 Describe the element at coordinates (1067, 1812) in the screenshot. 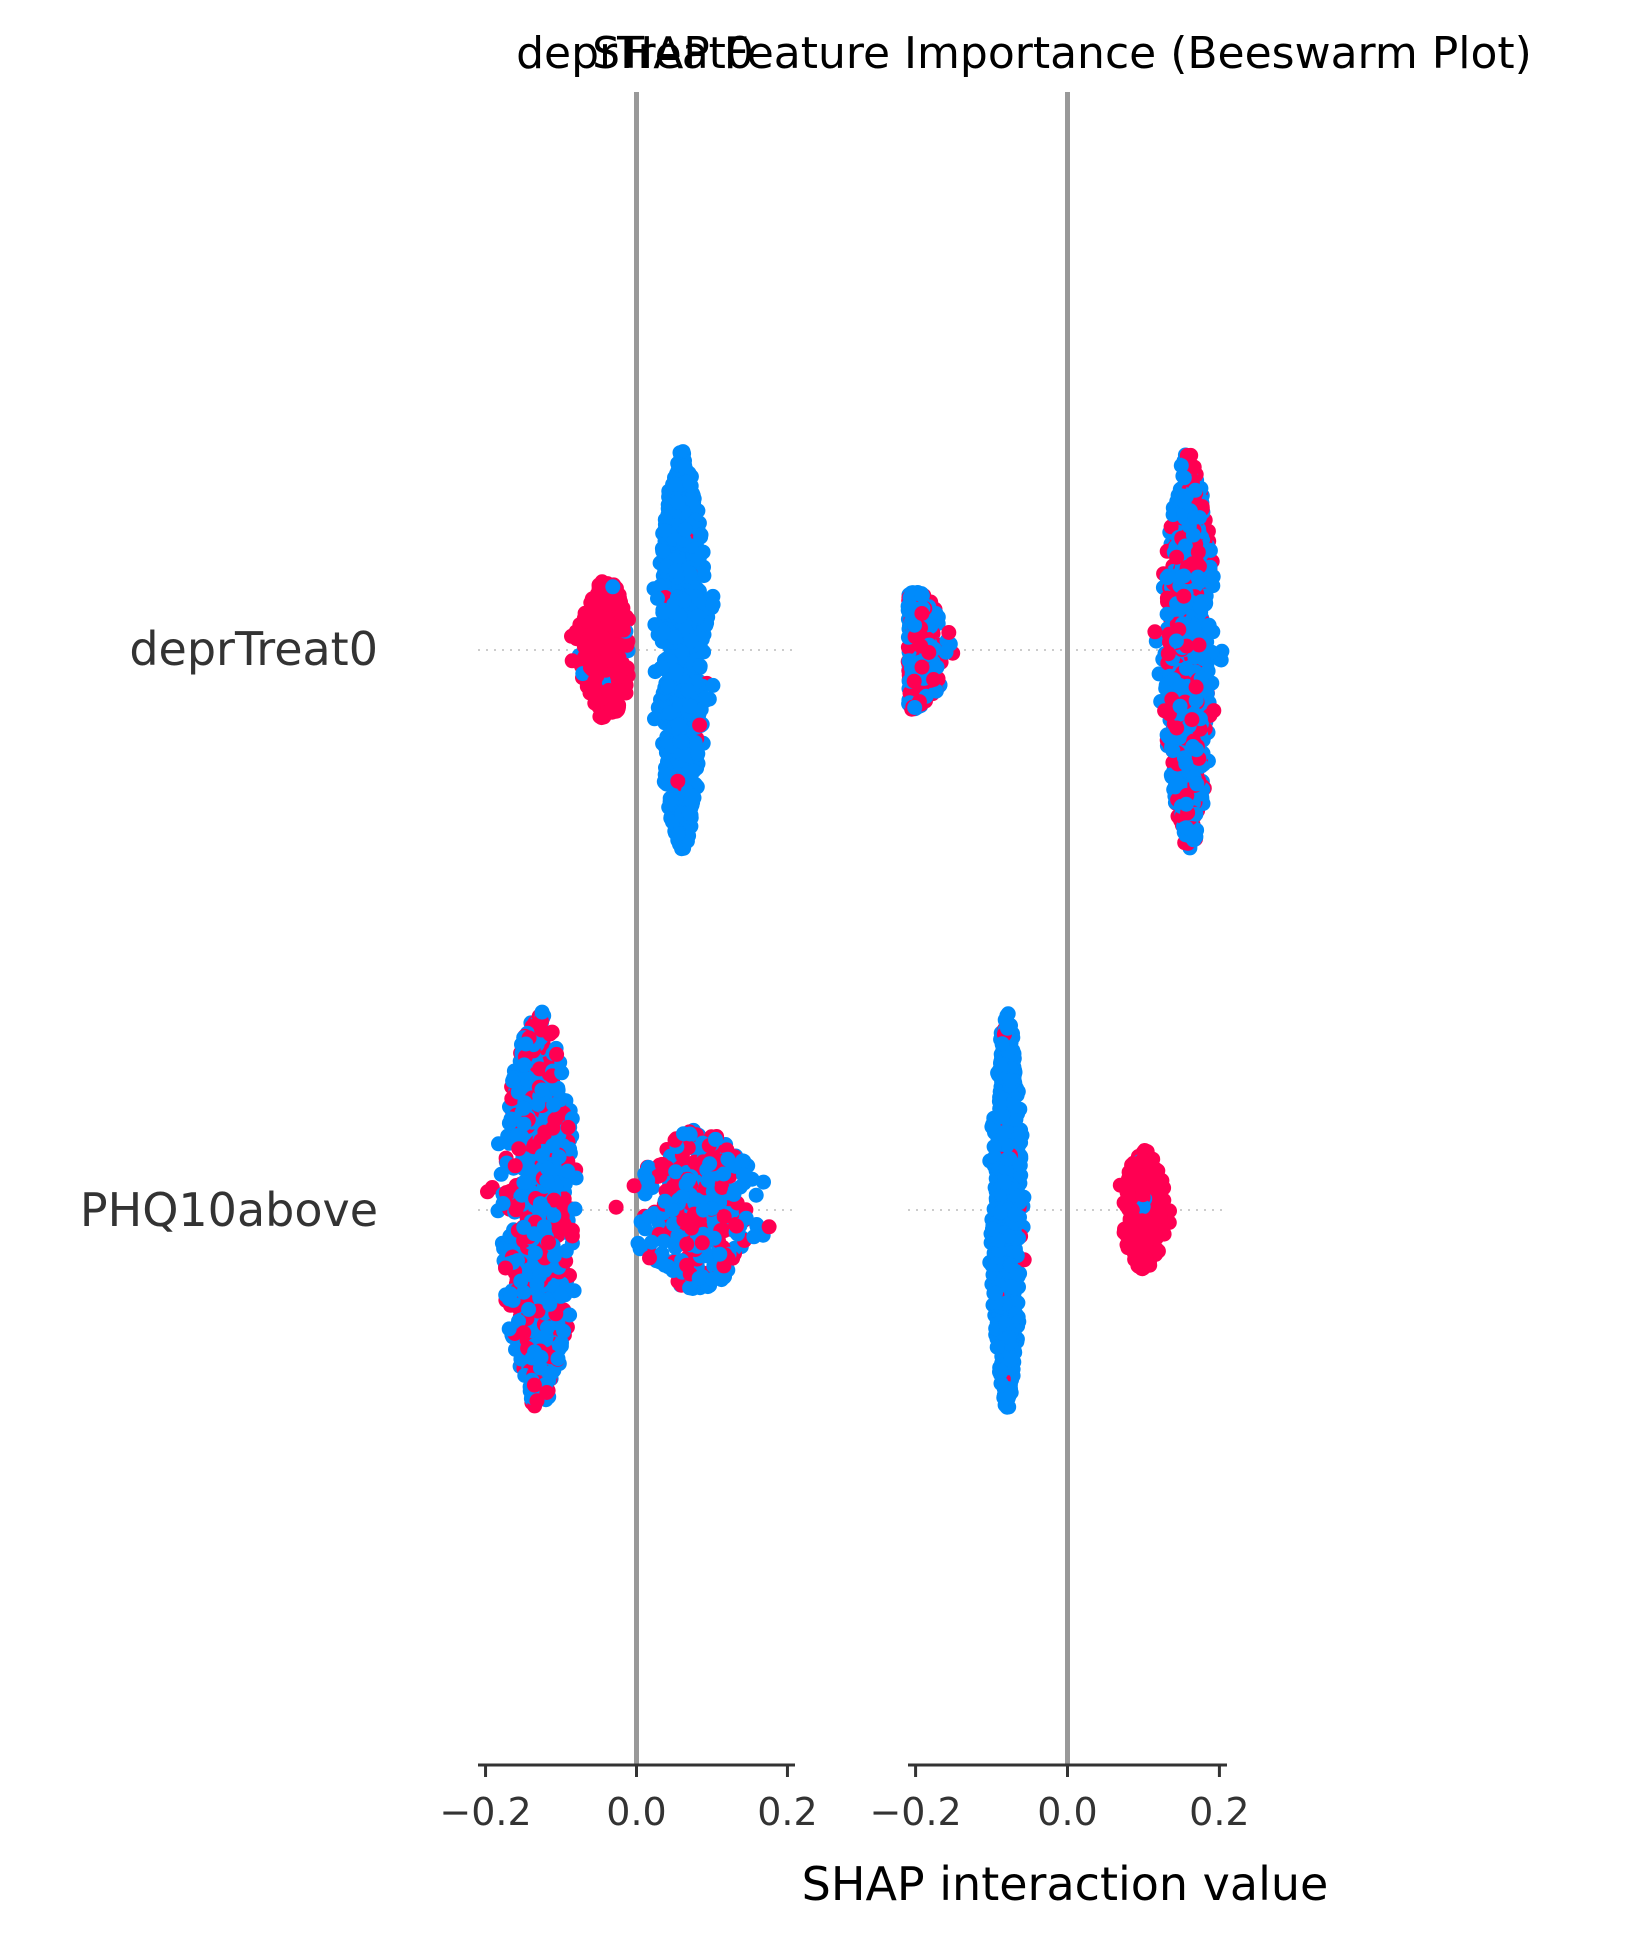

I see `x-tick-label: 0.0` at that location.